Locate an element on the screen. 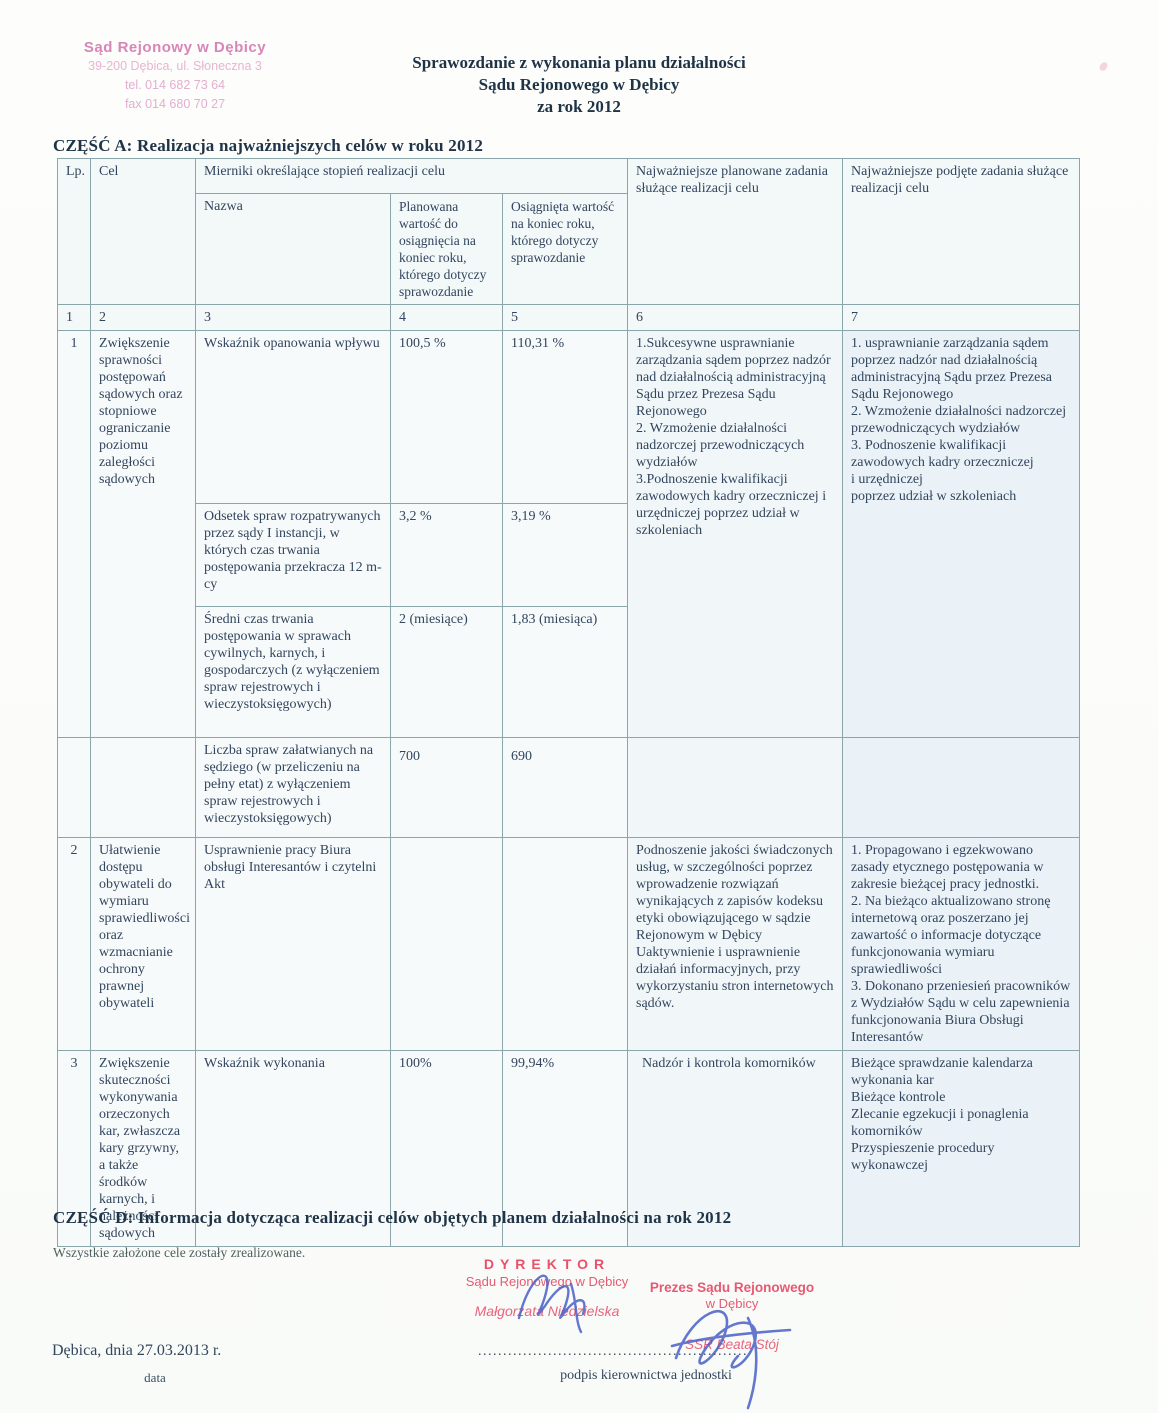 Image resolution: width=1158 pixels, height=1413 pixels. row1b-achieved: 690 is located at coordinates (565, 787).